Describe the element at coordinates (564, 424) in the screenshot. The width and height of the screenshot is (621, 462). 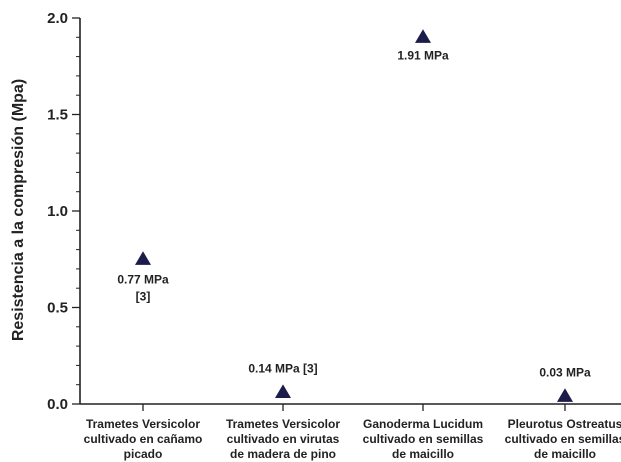
I see `x-tick-label-line: Pleurotus Ostreatus` at that location.